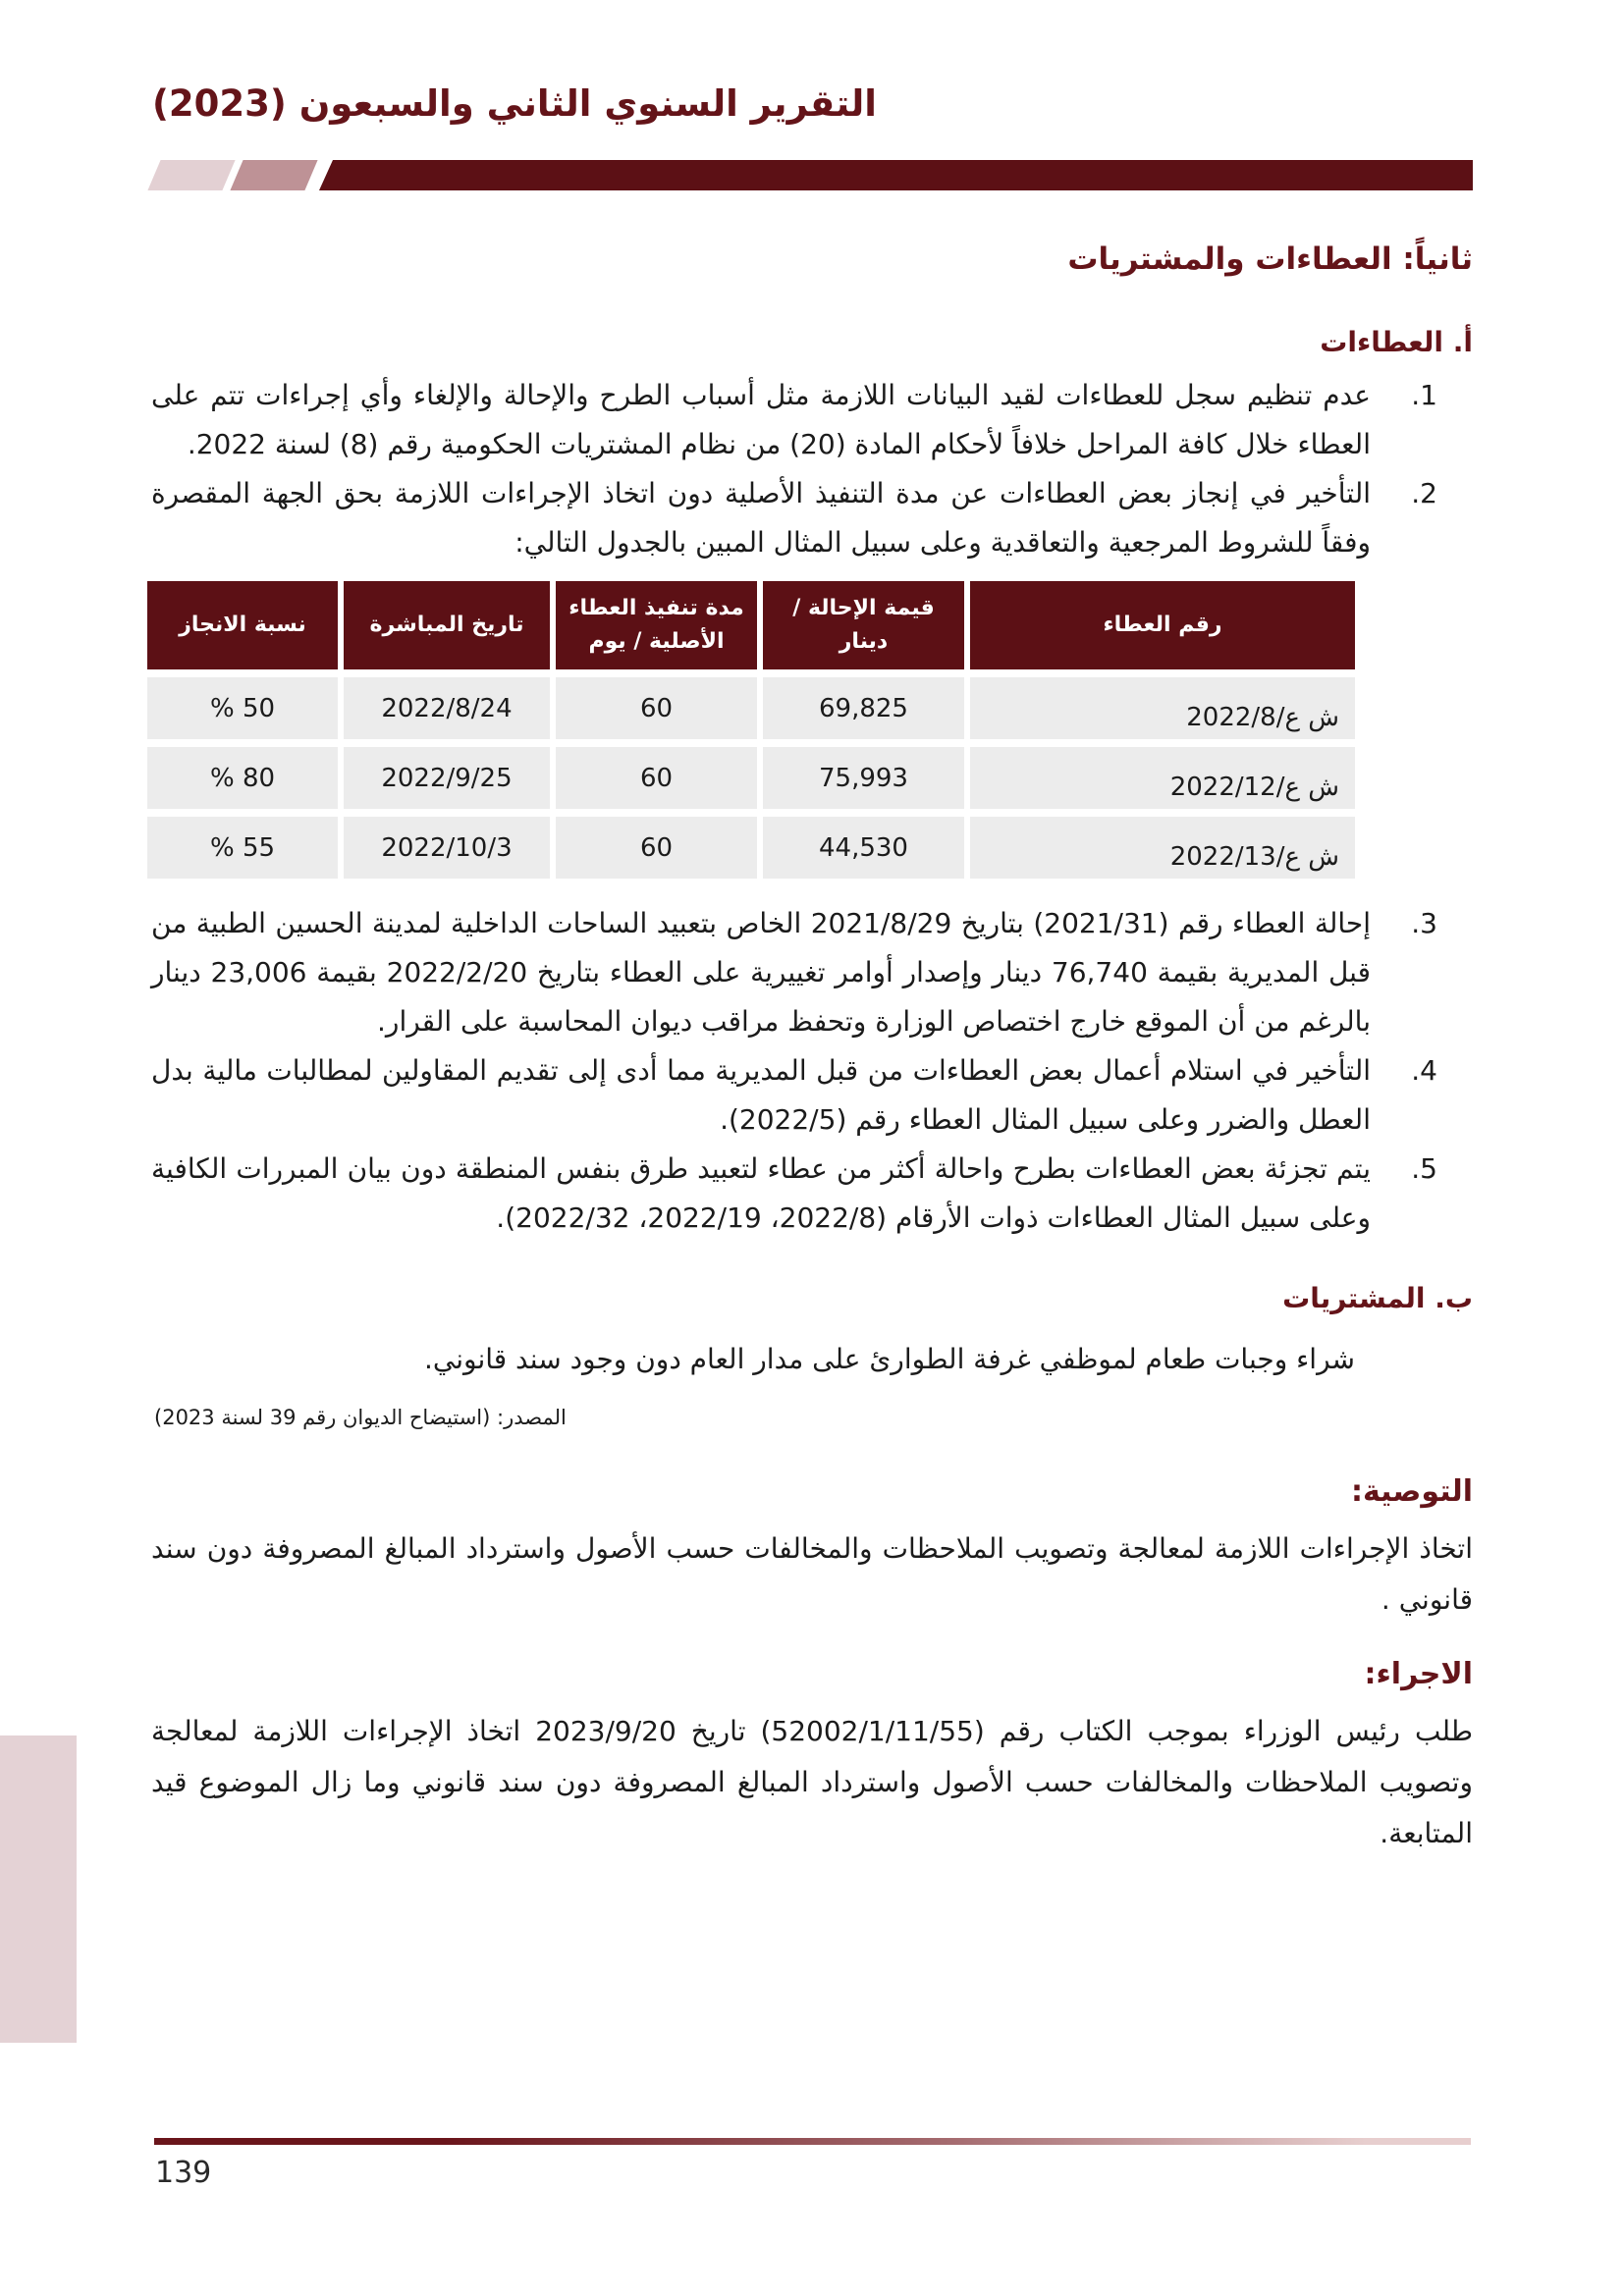  I want to click on page-number: 139, so click(183, 2173).